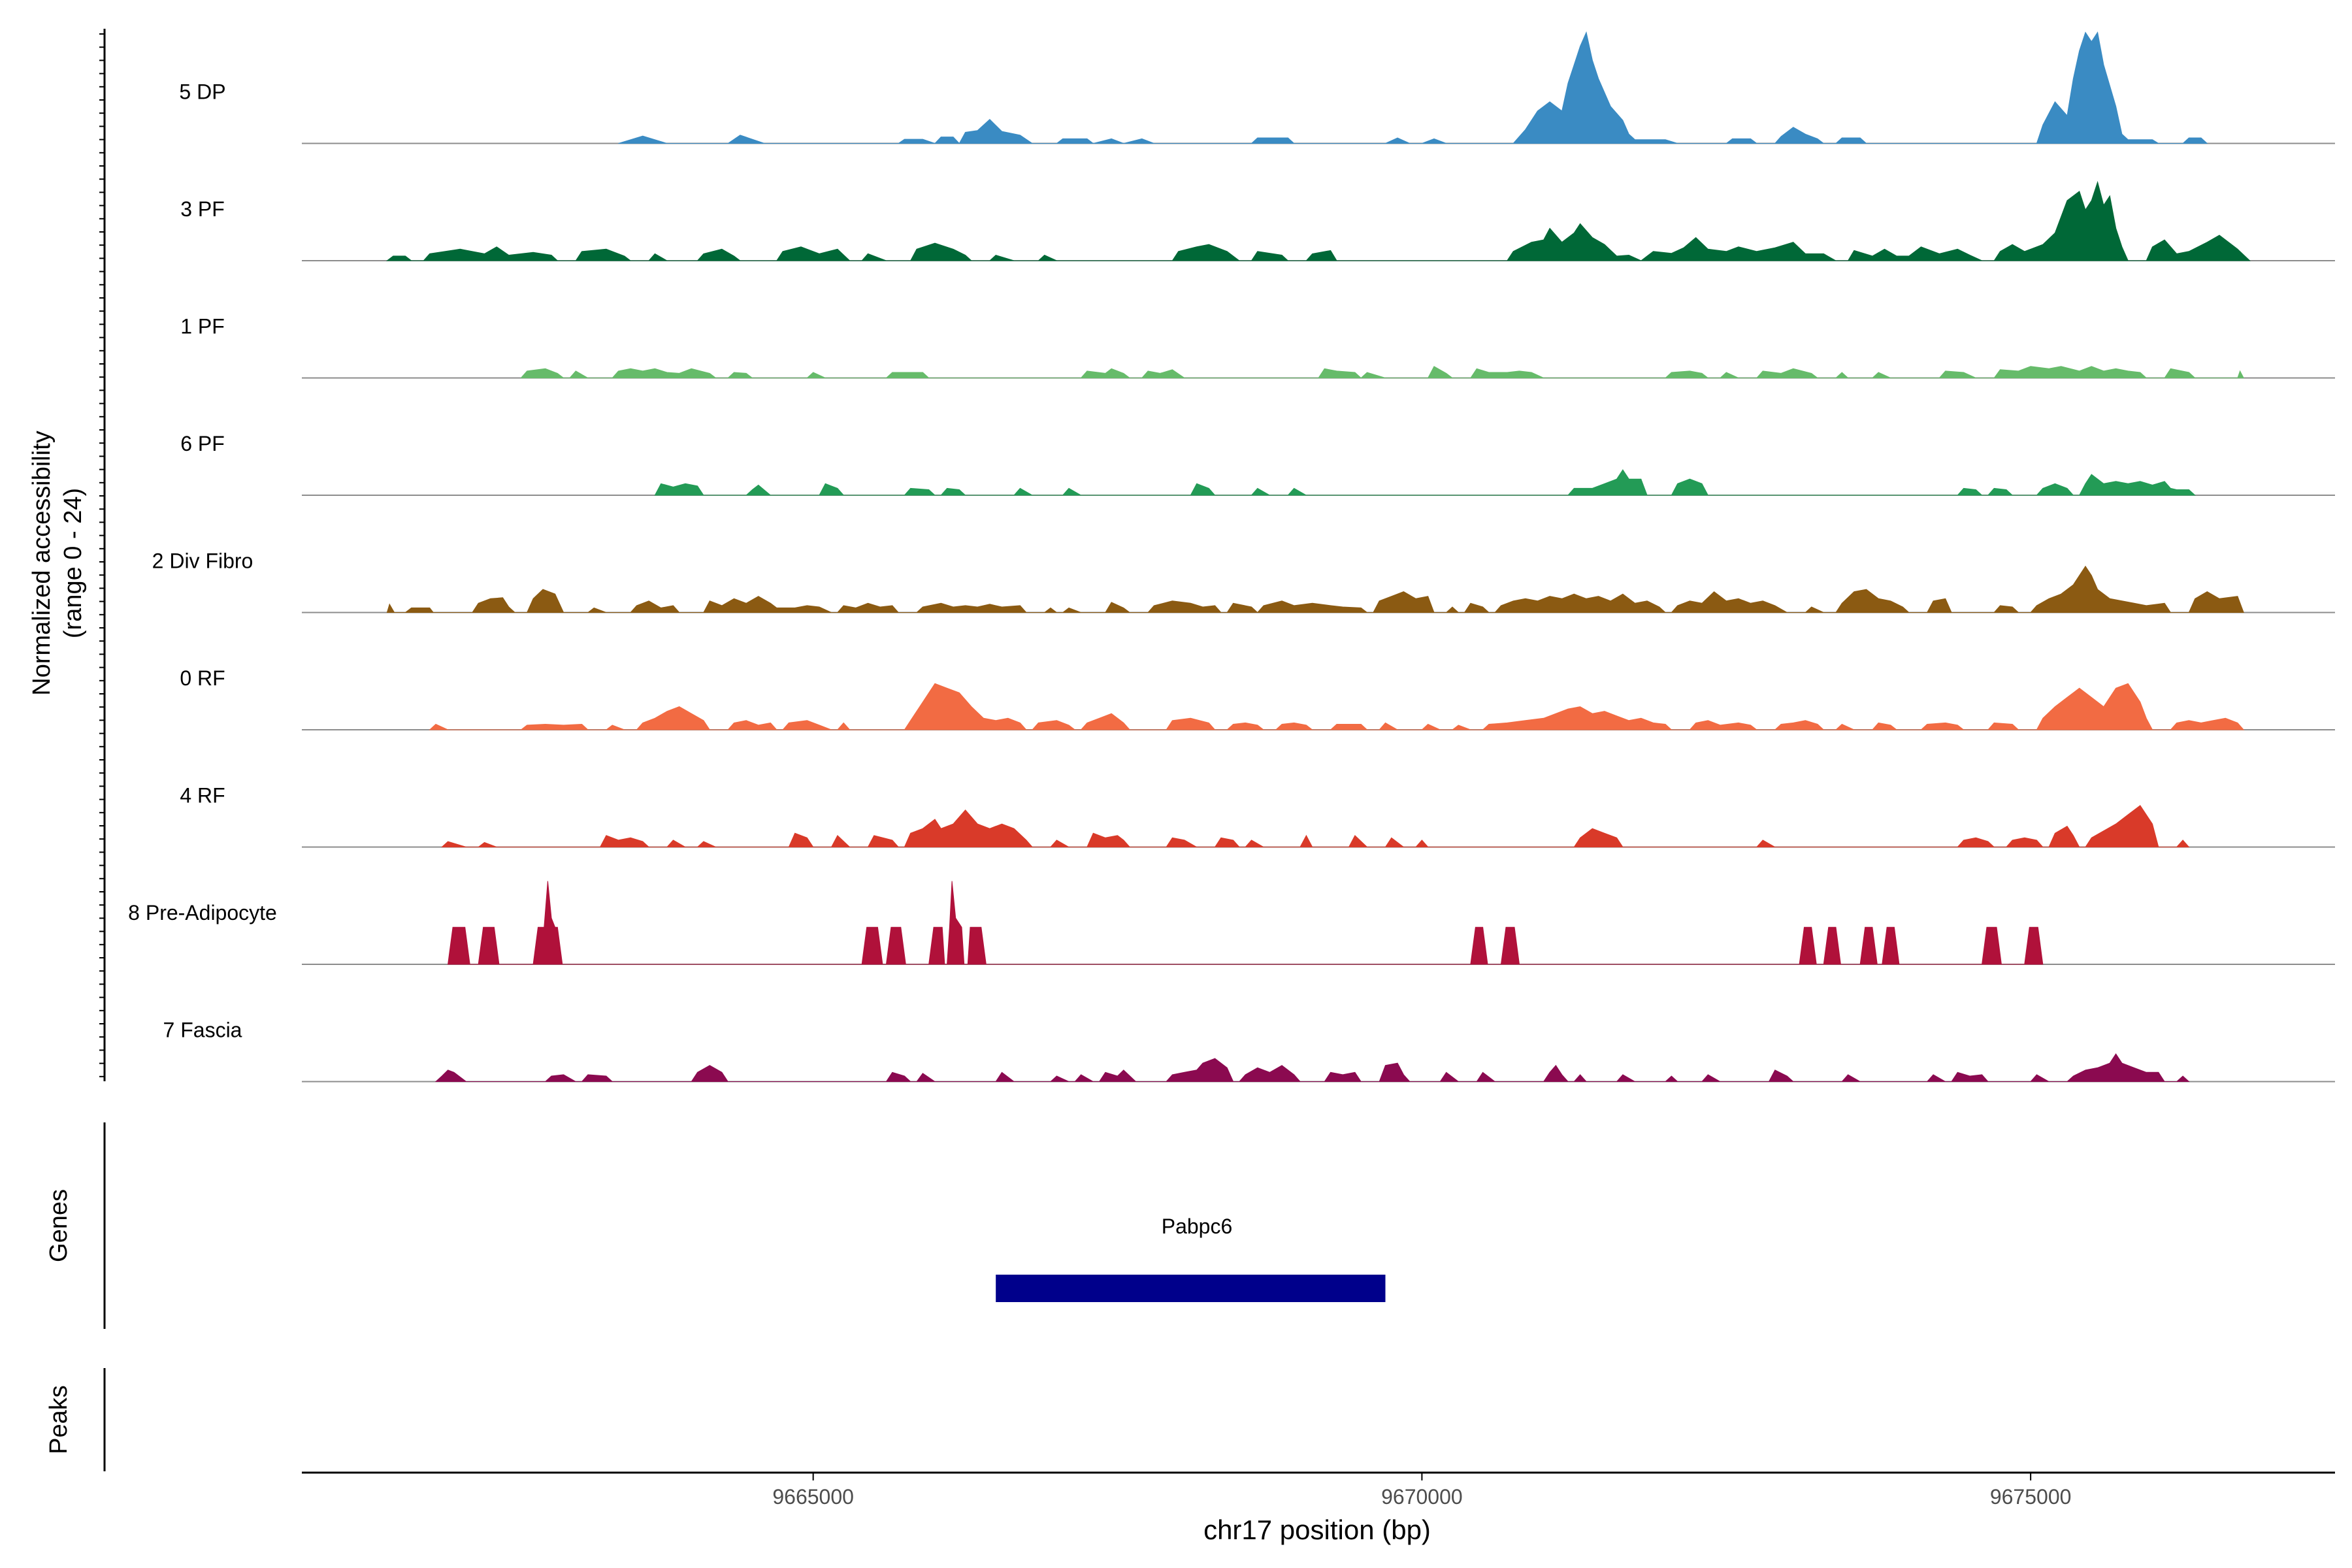 This screenshot has width=2352, height=1568. Describe the element at coordinates (1191, 1258) in the screenshot. I see `gene-annotations: Pabpc6` at that location.